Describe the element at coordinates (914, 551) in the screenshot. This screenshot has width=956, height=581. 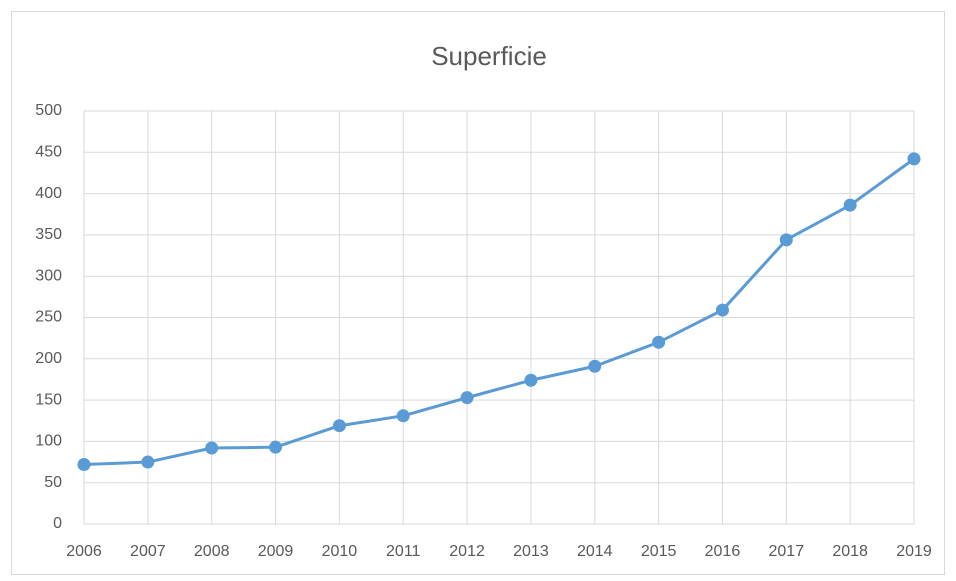
I see `x-tick-label: 2019` at that location.